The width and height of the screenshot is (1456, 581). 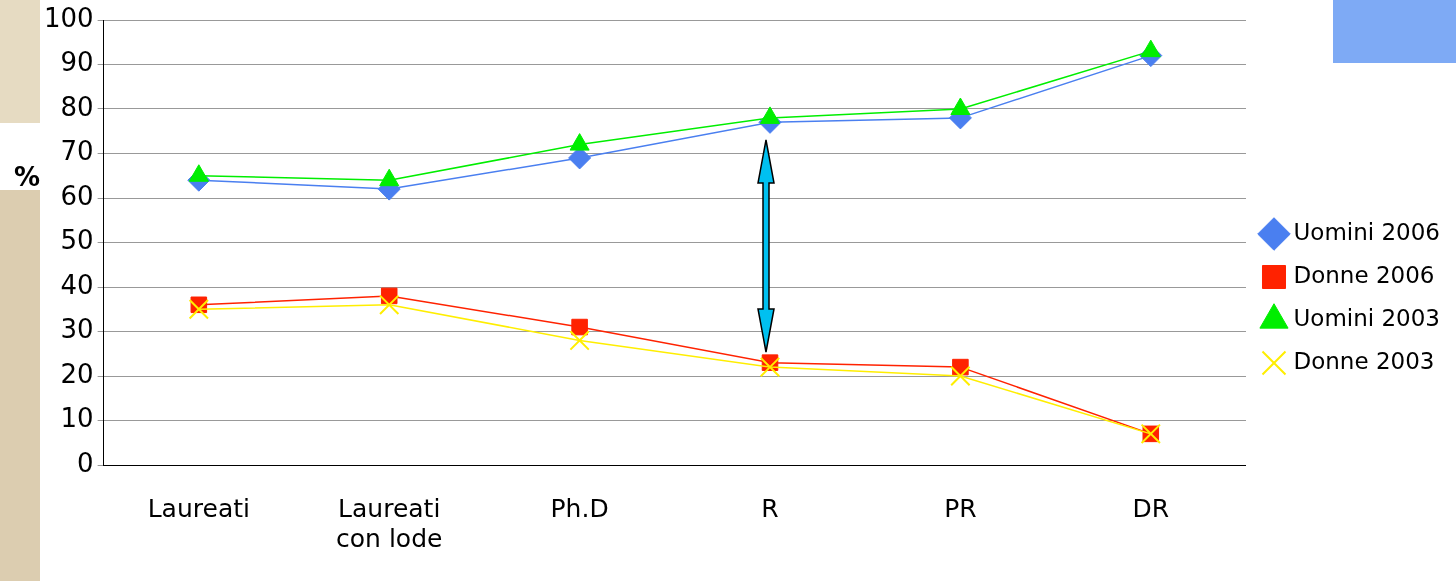 I want to click on y-tick-label: 70, so click(x=77, y=151).